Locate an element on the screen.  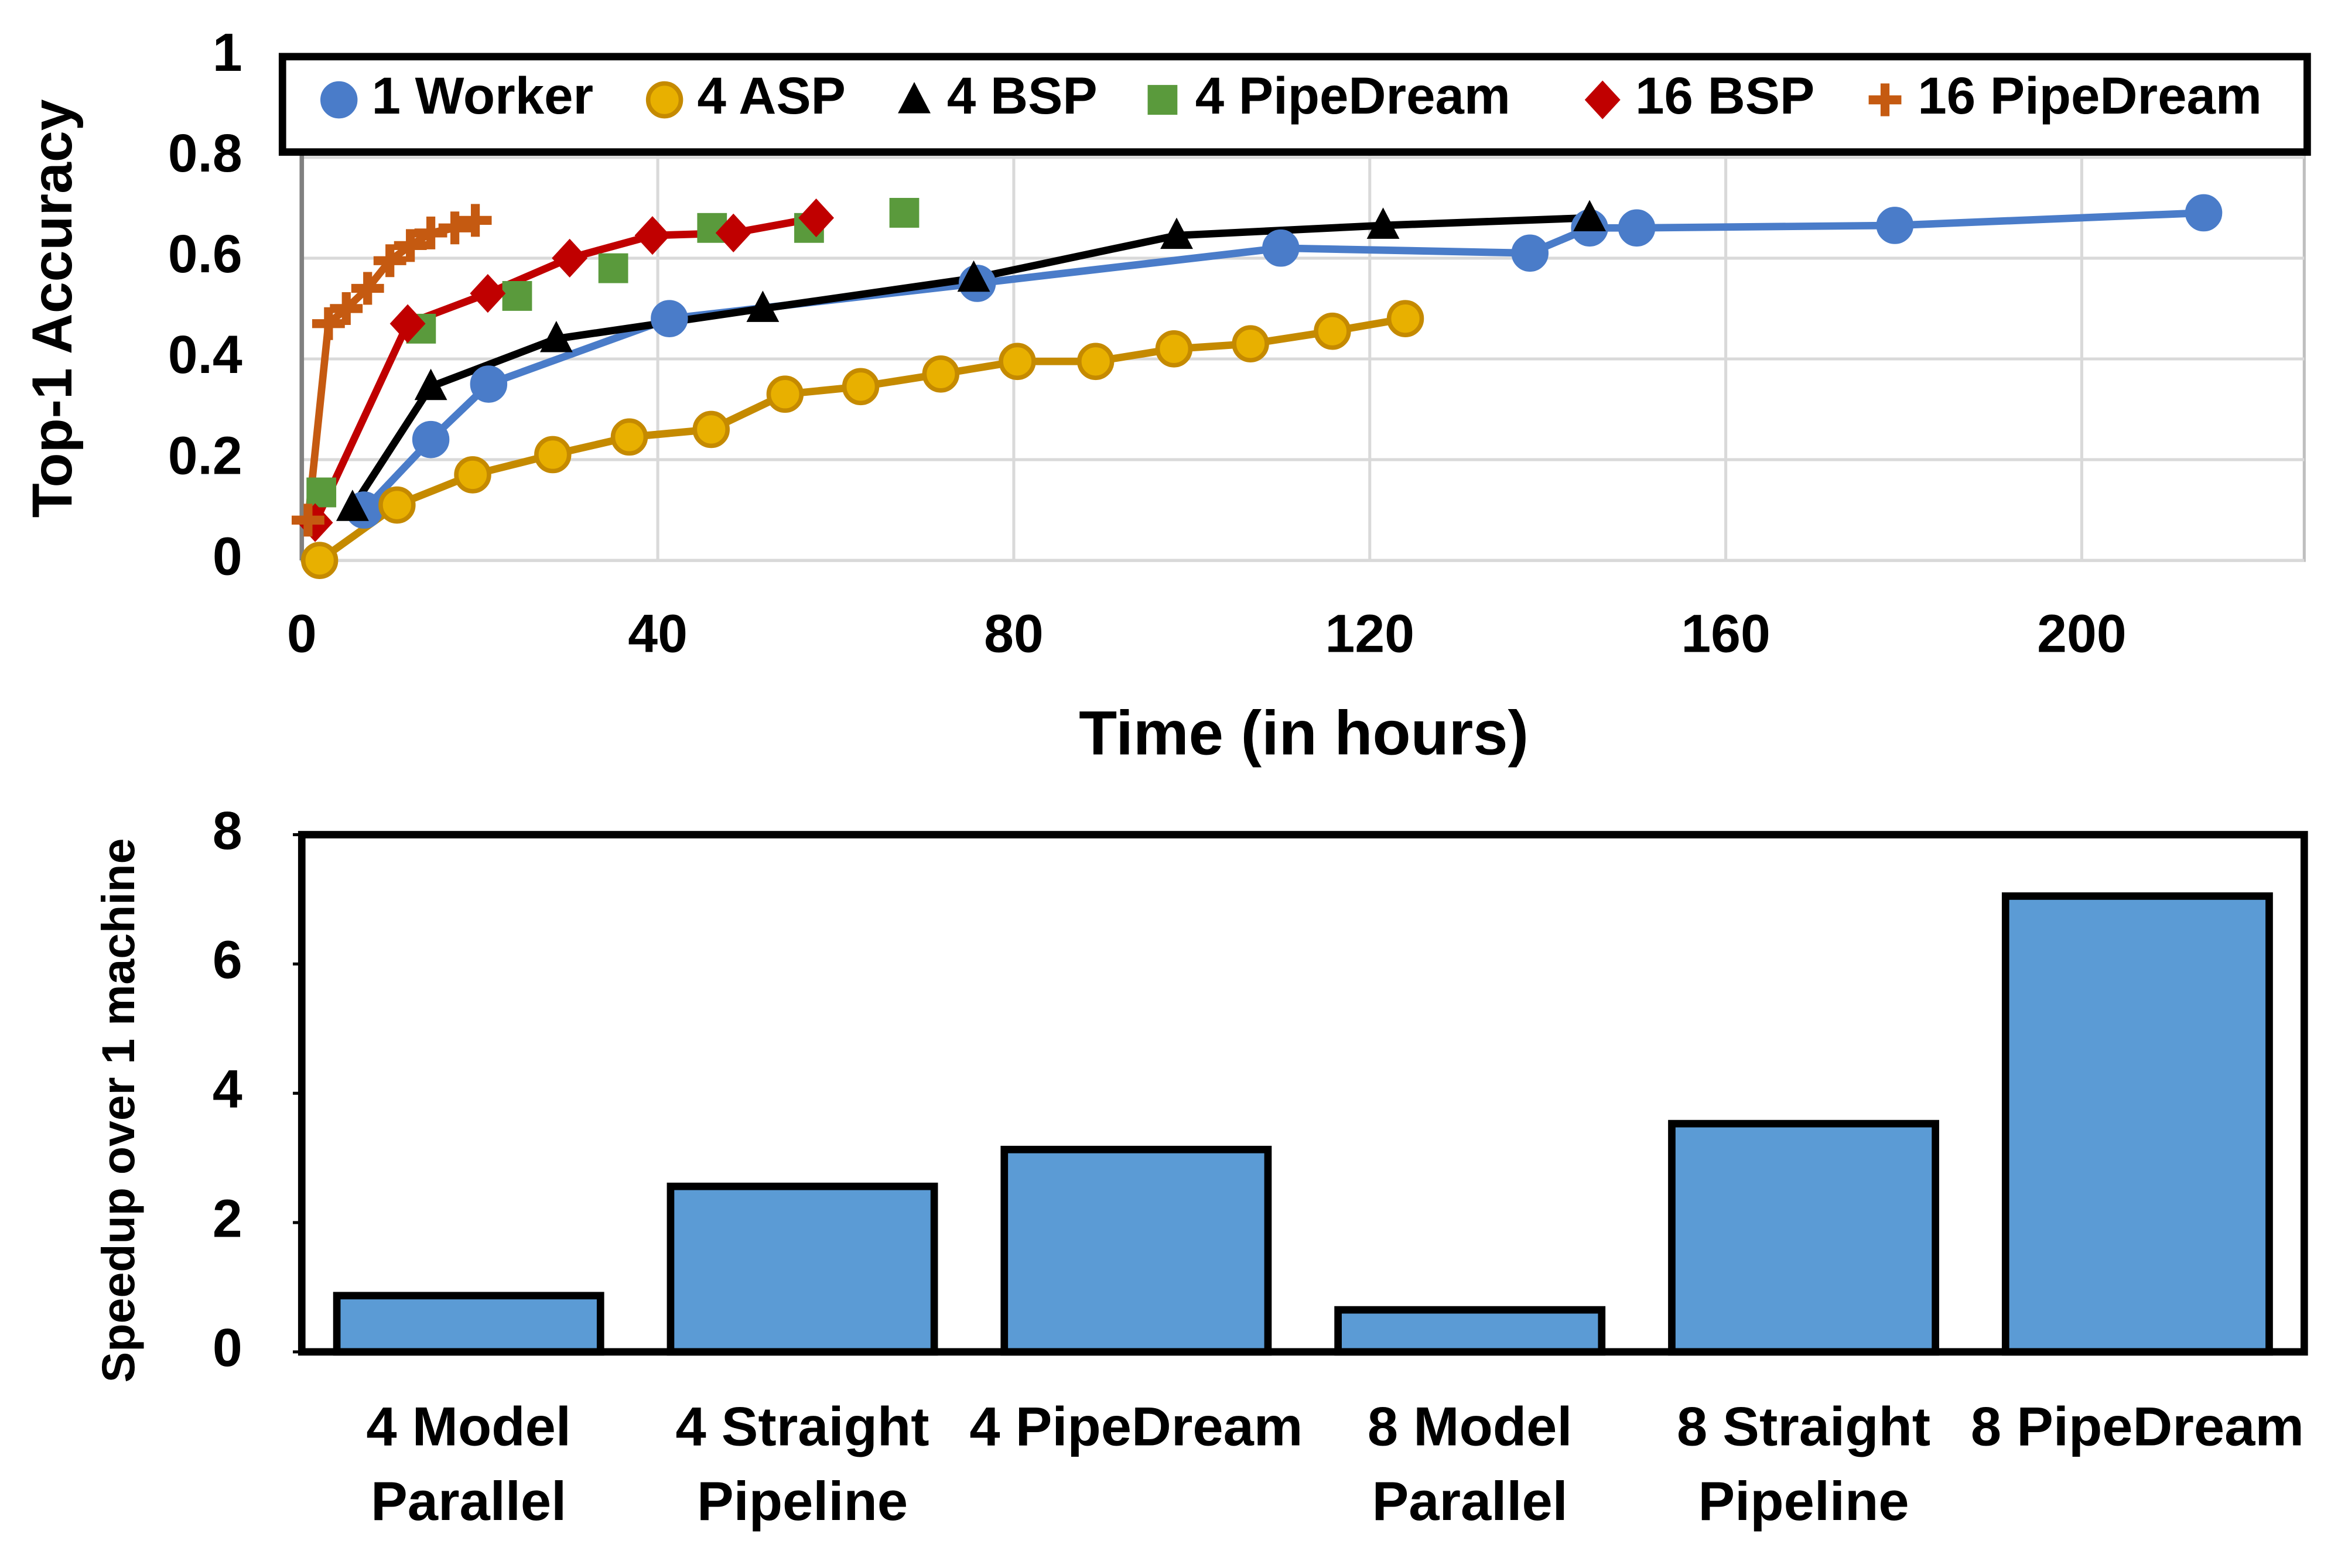
y-tick-label: 8 is located at coordinates (228, 831).